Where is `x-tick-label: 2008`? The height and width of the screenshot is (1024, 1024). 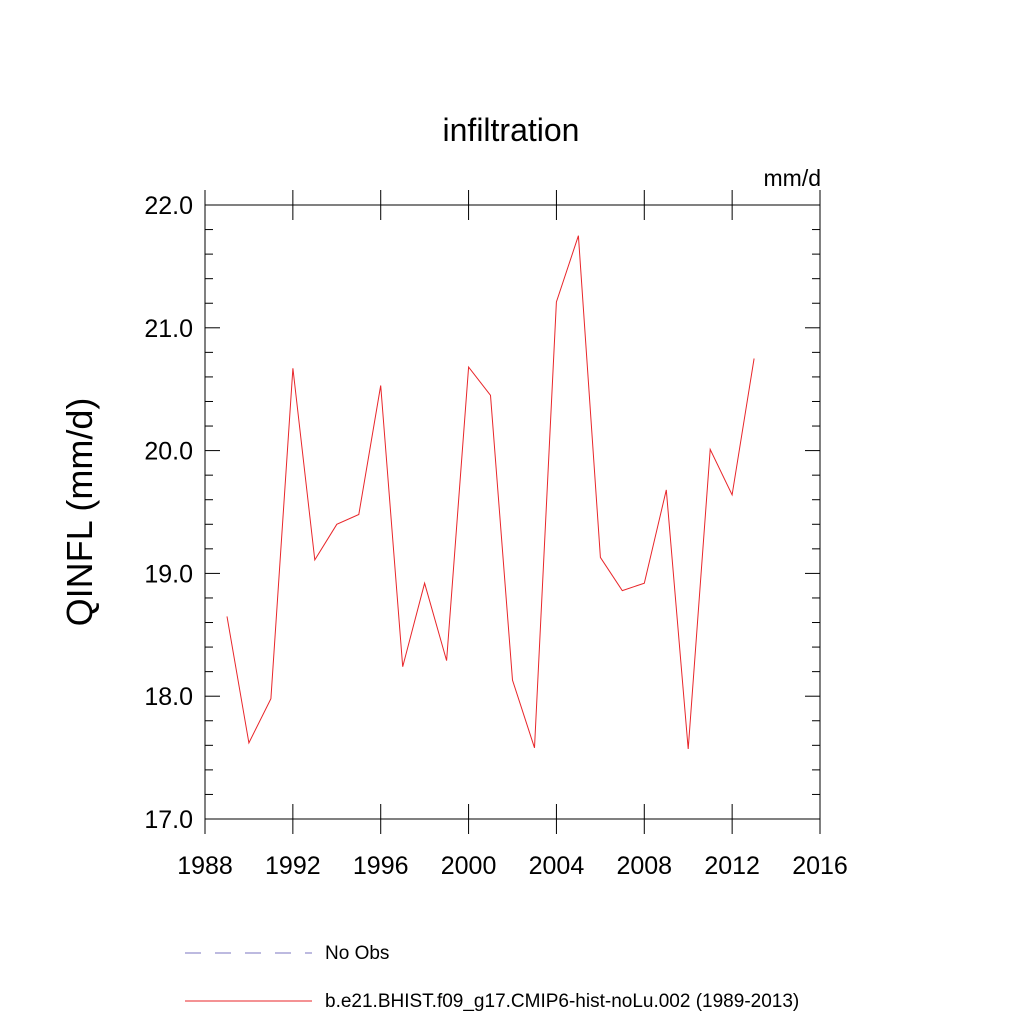 x-tick-label: 2008 is located at coordinates (644, 866).